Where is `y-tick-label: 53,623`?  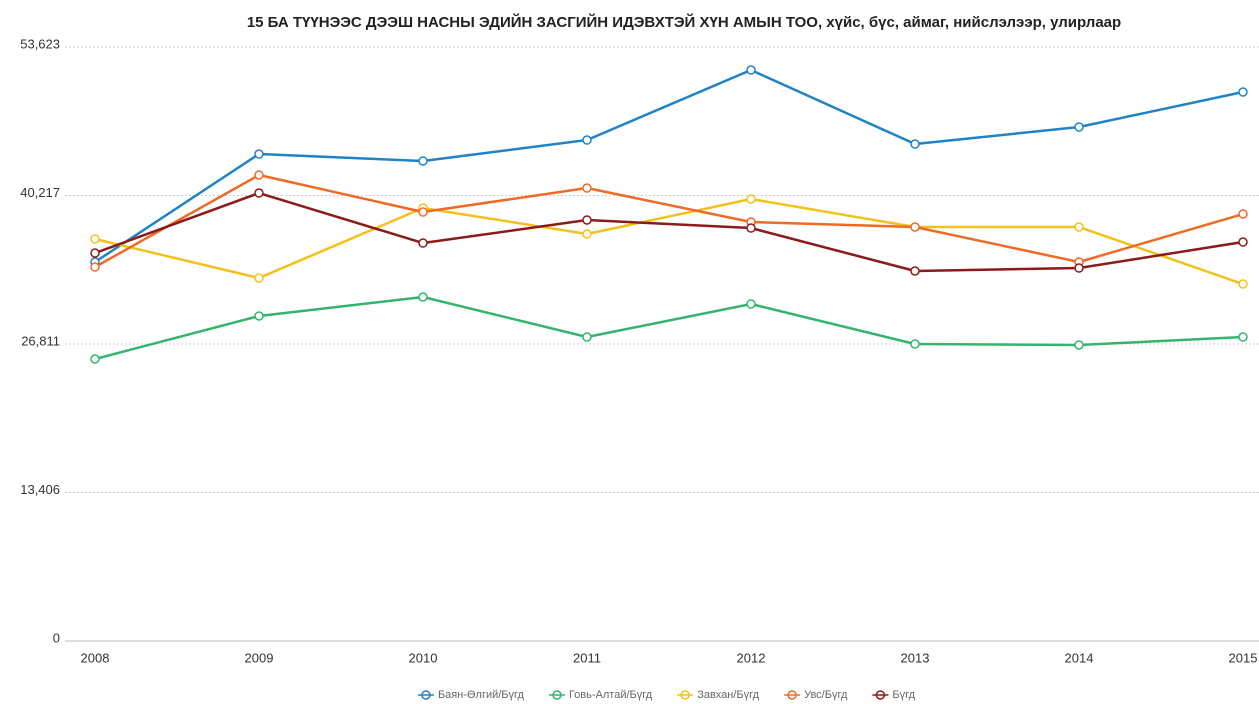 y-tick-label: 53,623 is located at coordinates (40, 43).